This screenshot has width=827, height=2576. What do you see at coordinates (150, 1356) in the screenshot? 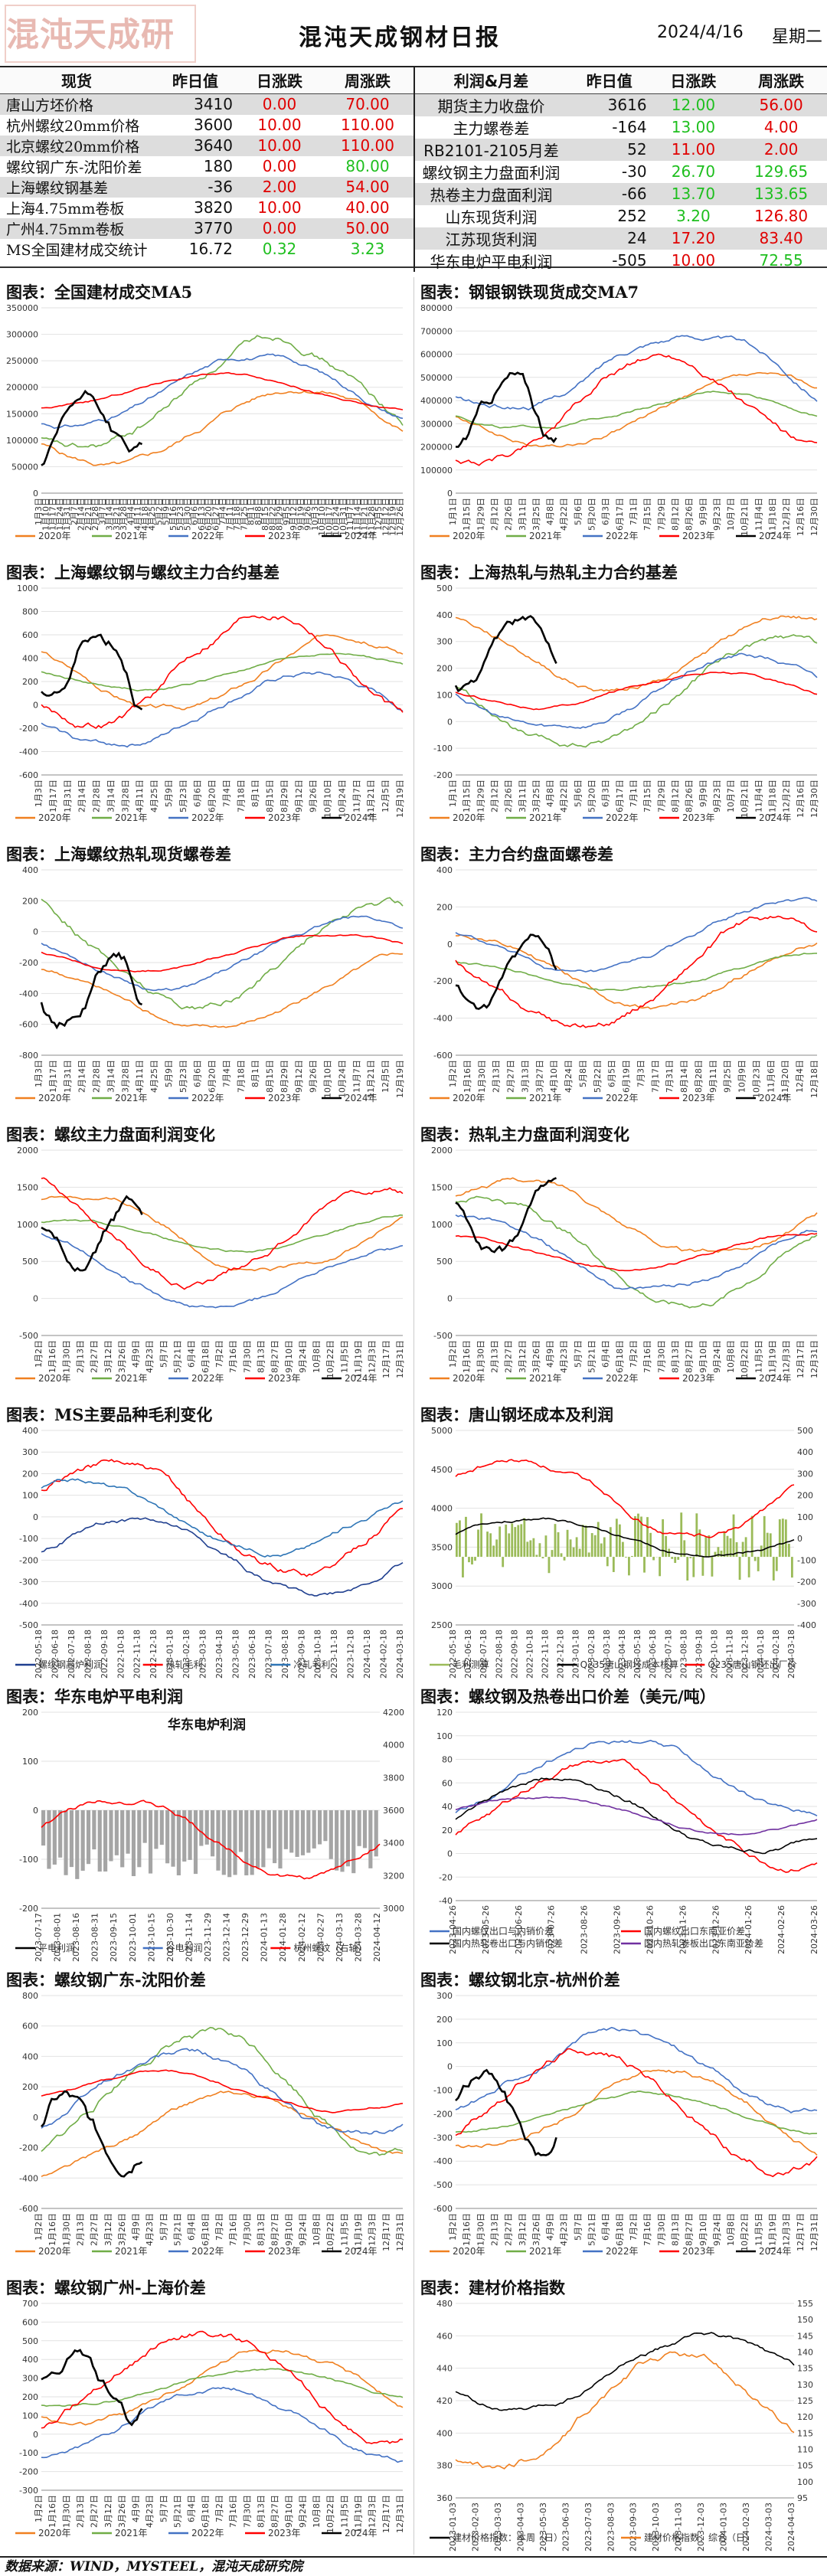
I see `x-tick-label: 4月23日` at bounding box center [150, 1356].